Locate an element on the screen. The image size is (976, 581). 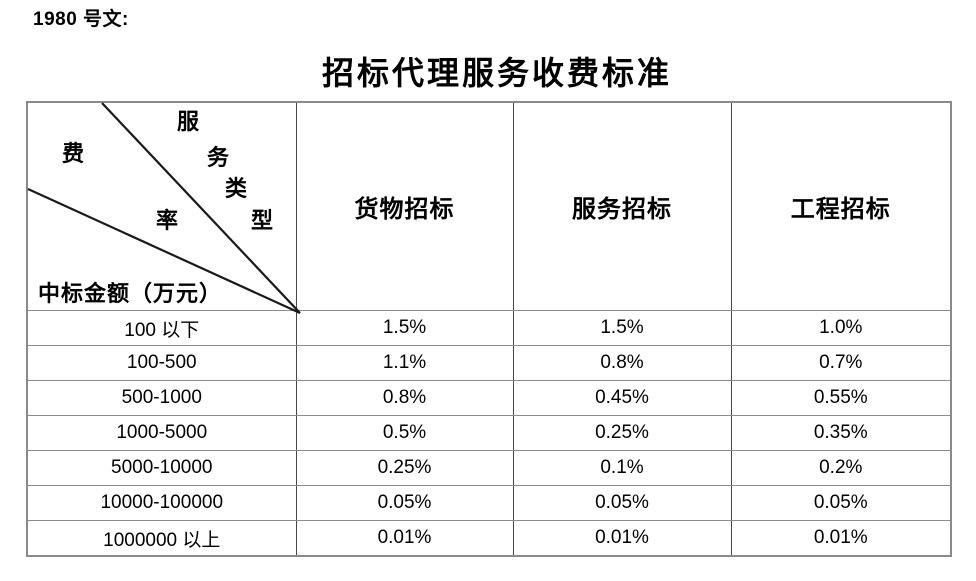
column-header-goods: 货物招标 is located at coordinates (404, 206).